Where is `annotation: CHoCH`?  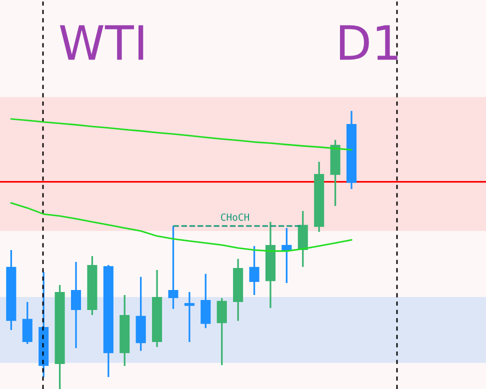
annotation: CHoCH is located at coordinates (235, 217).